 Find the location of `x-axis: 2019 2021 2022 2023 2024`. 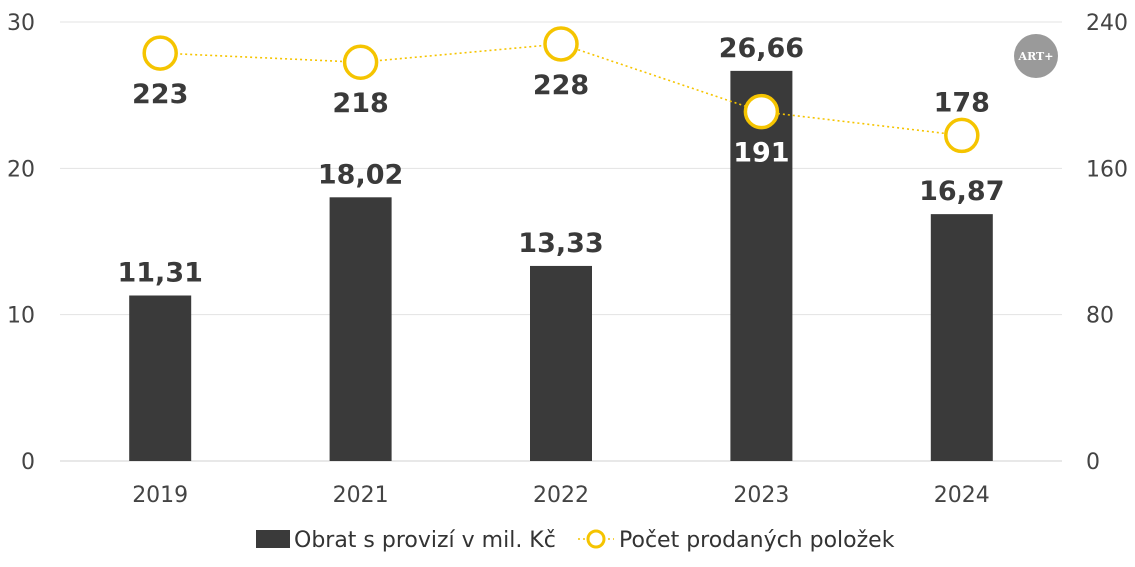

x-axis: 2019 2021 2022 2023 2024 is located at coordinates (561, 495).